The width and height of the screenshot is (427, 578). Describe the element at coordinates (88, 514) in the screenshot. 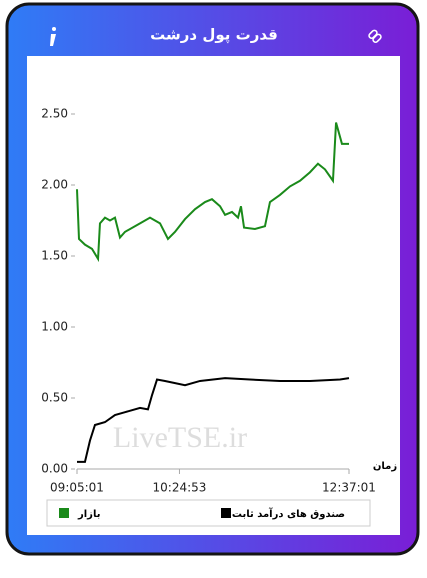

I see `legend-label: بازار` at that location.